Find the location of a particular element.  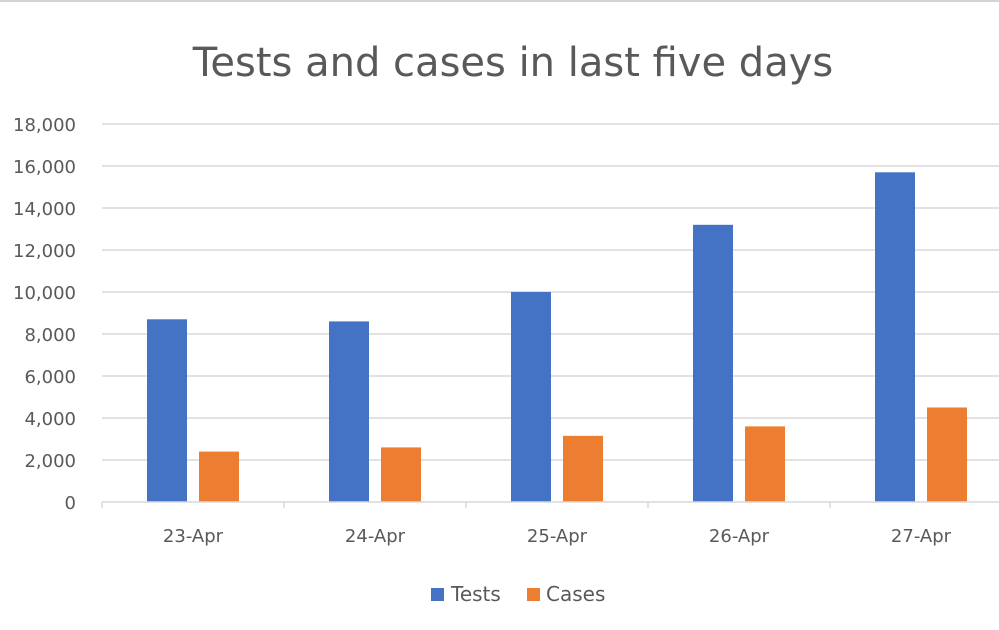

y-tick-label: 16,000 is located at coordinates (44, 167).